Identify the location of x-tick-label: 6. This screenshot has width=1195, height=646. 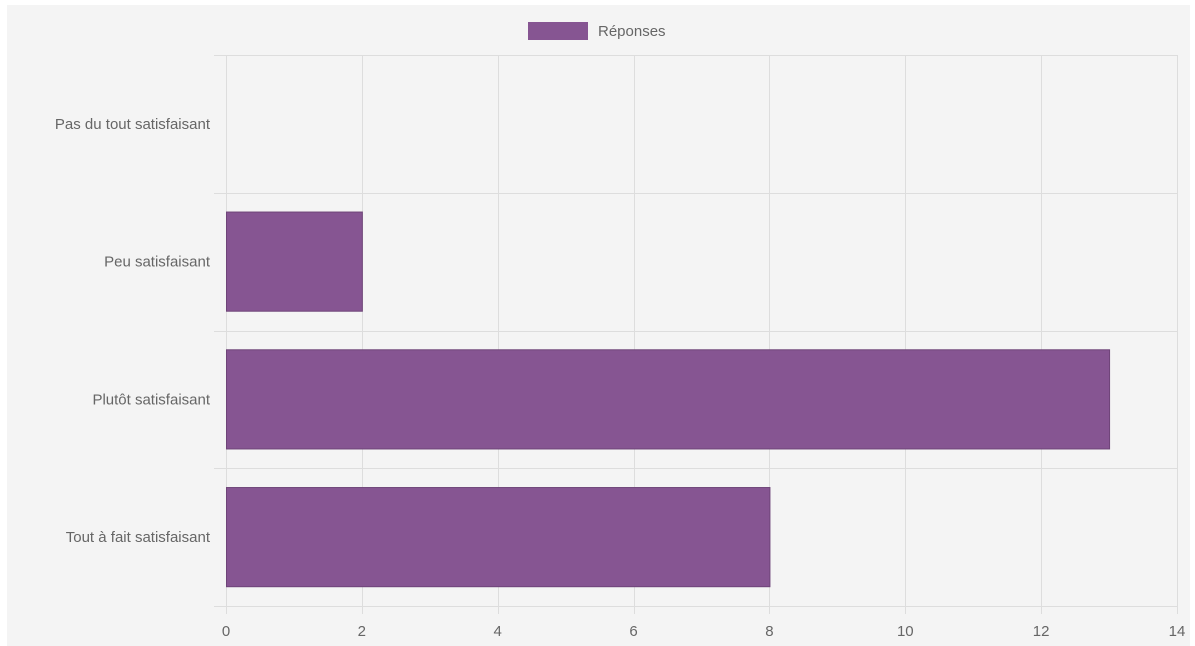
(633, 631).